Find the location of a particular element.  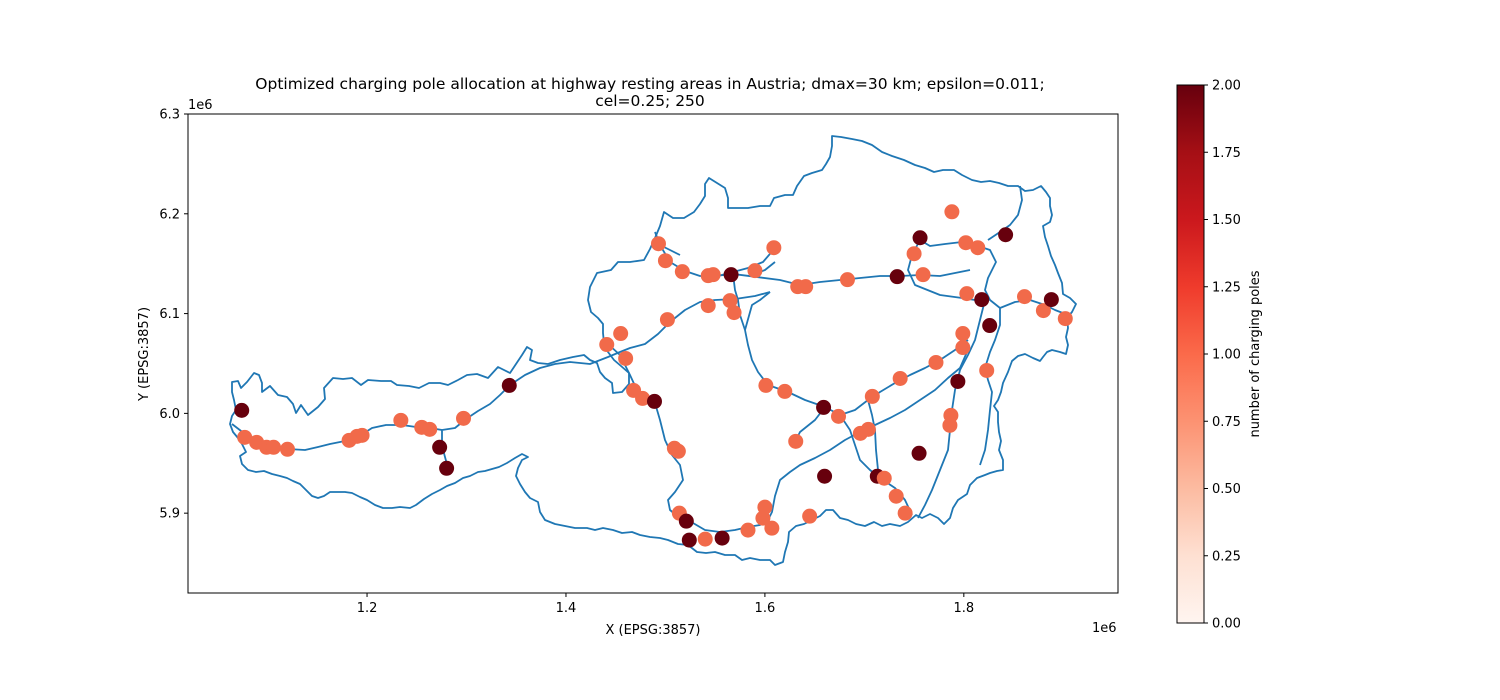

x-tick-label: 1.6 is located at coordinates (765, 608).